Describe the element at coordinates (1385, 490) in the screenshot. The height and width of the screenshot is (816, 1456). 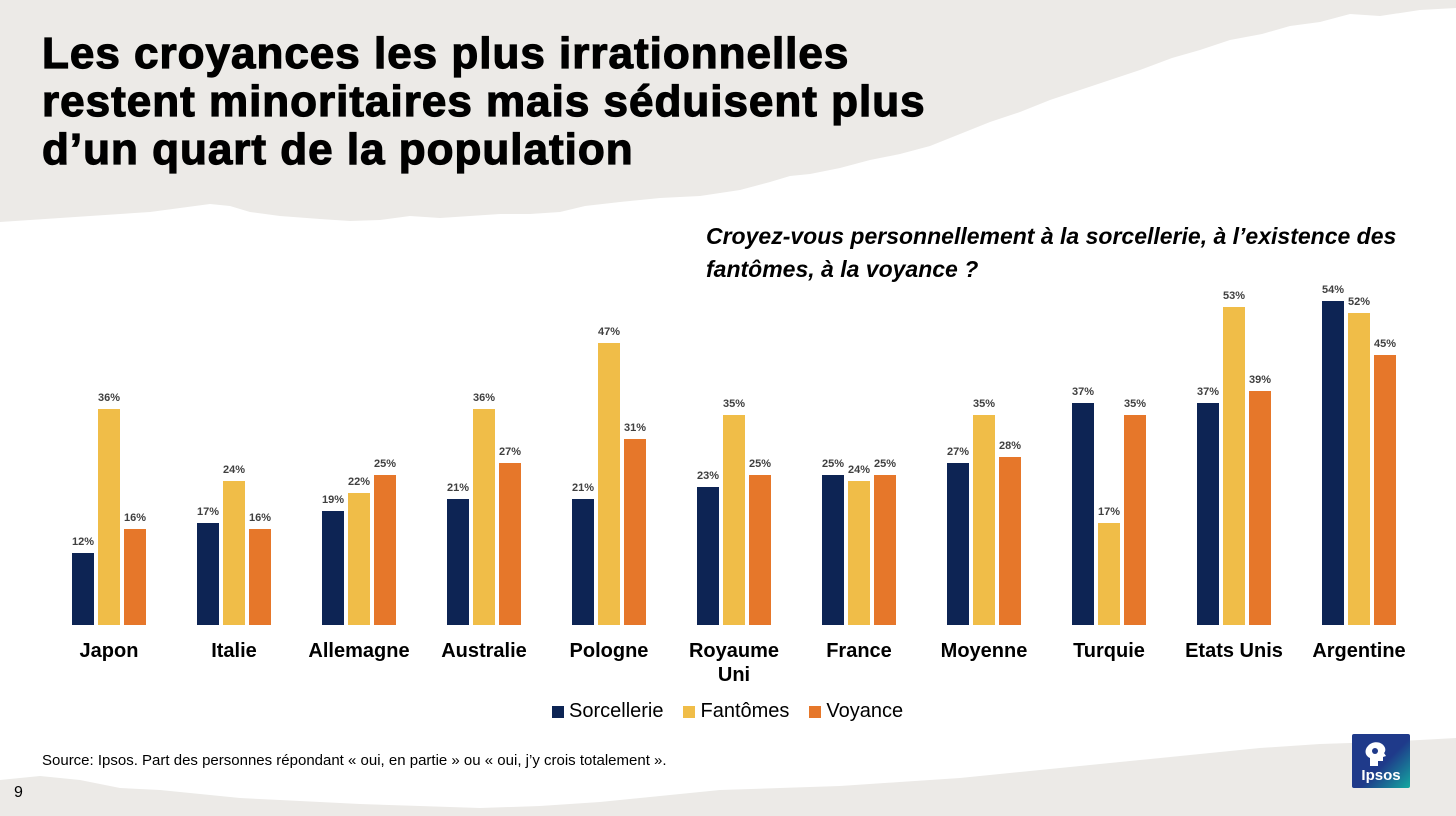
I see `bar-argentine-voyance` at that location.